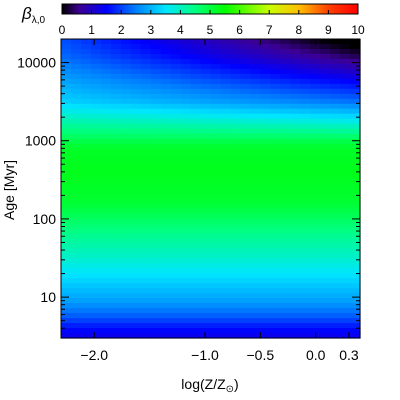  What do you see at coordinates (36, 63) in the screenshot?
I see `y-axis-tick-label: 10000` at bounding box center [36, 63].